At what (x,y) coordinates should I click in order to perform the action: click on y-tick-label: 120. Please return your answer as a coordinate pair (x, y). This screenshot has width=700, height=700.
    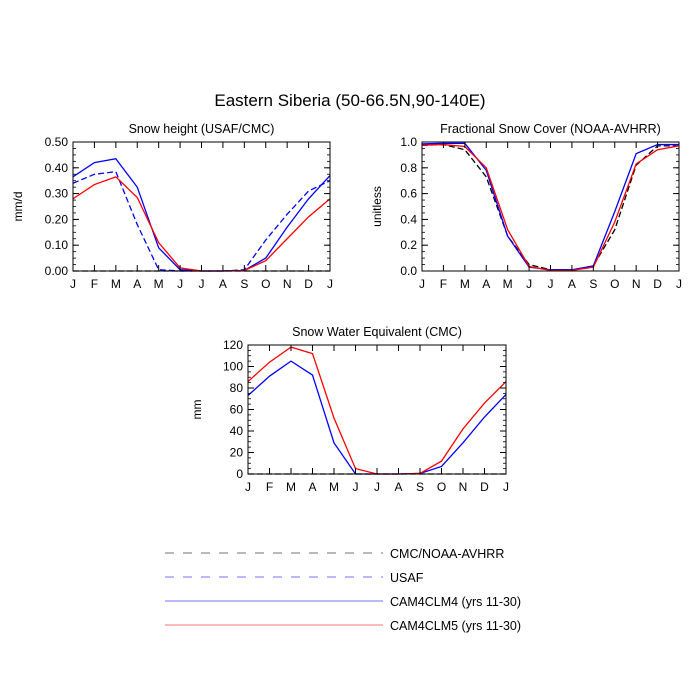
    Looking at the image, I should click on (233, 345).